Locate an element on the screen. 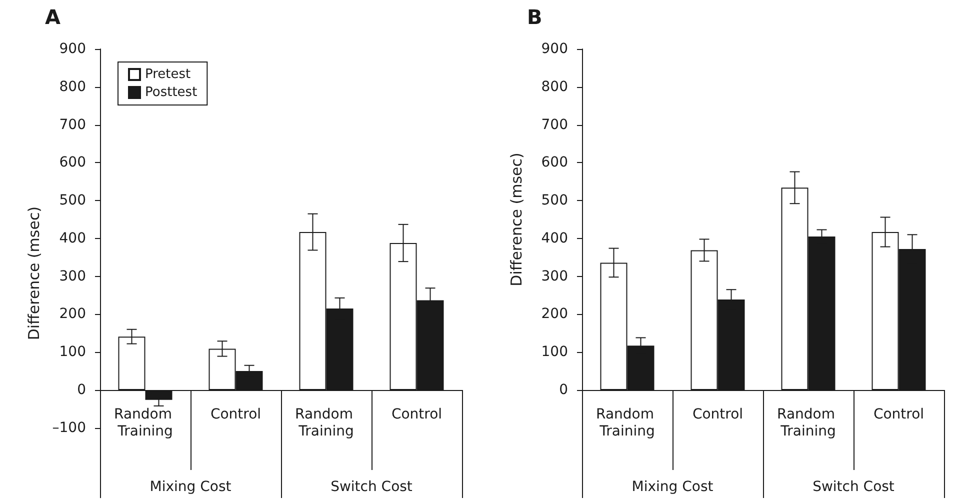 The height and width of the screenshot is (502, 964). legend-label: Pretest is located at coordinates (168, 74).